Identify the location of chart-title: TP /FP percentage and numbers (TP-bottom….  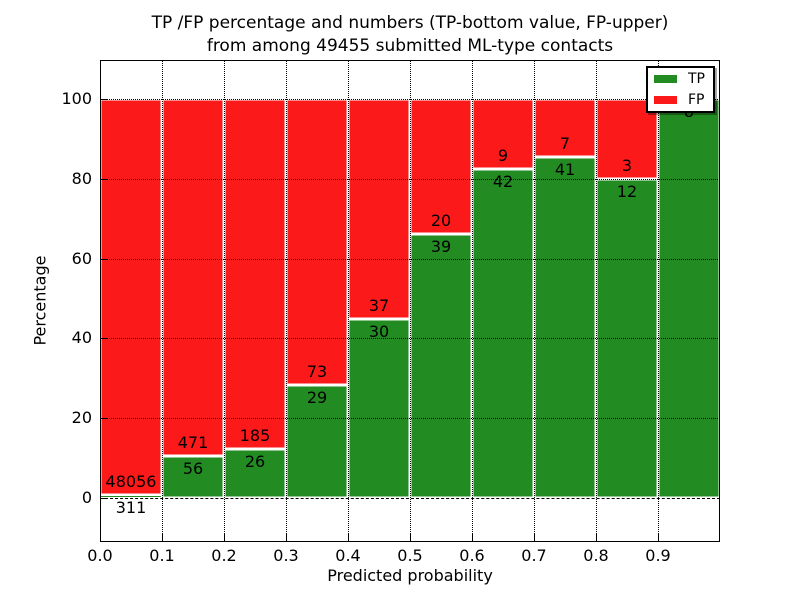
(410, 35).